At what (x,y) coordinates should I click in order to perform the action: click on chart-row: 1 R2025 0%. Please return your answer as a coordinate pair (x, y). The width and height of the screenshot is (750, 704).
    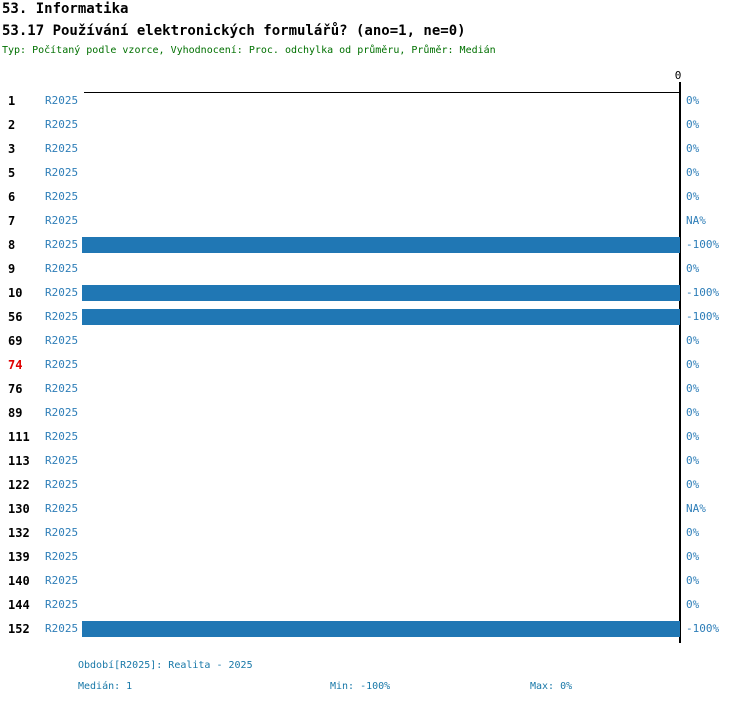
    Looking at the image, I should click on (375, 101).